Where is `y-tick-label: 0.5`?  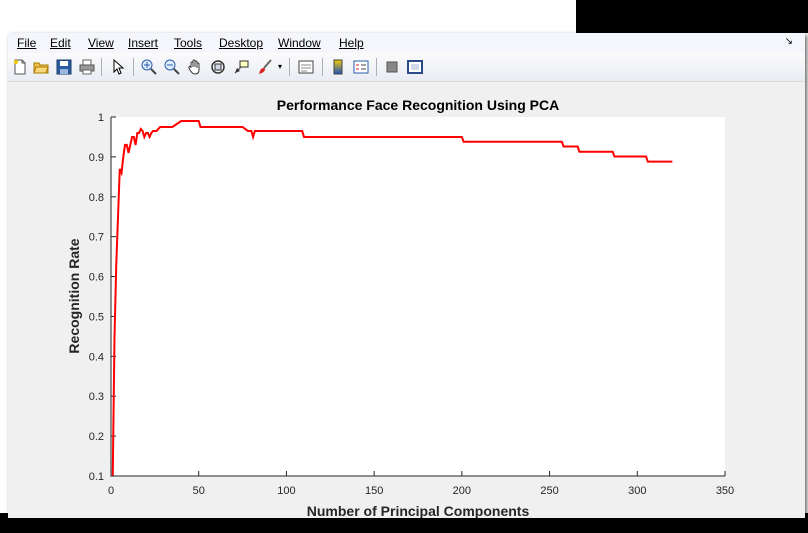
y-tick-label: 0.5 is located at coordinates (96, 317).